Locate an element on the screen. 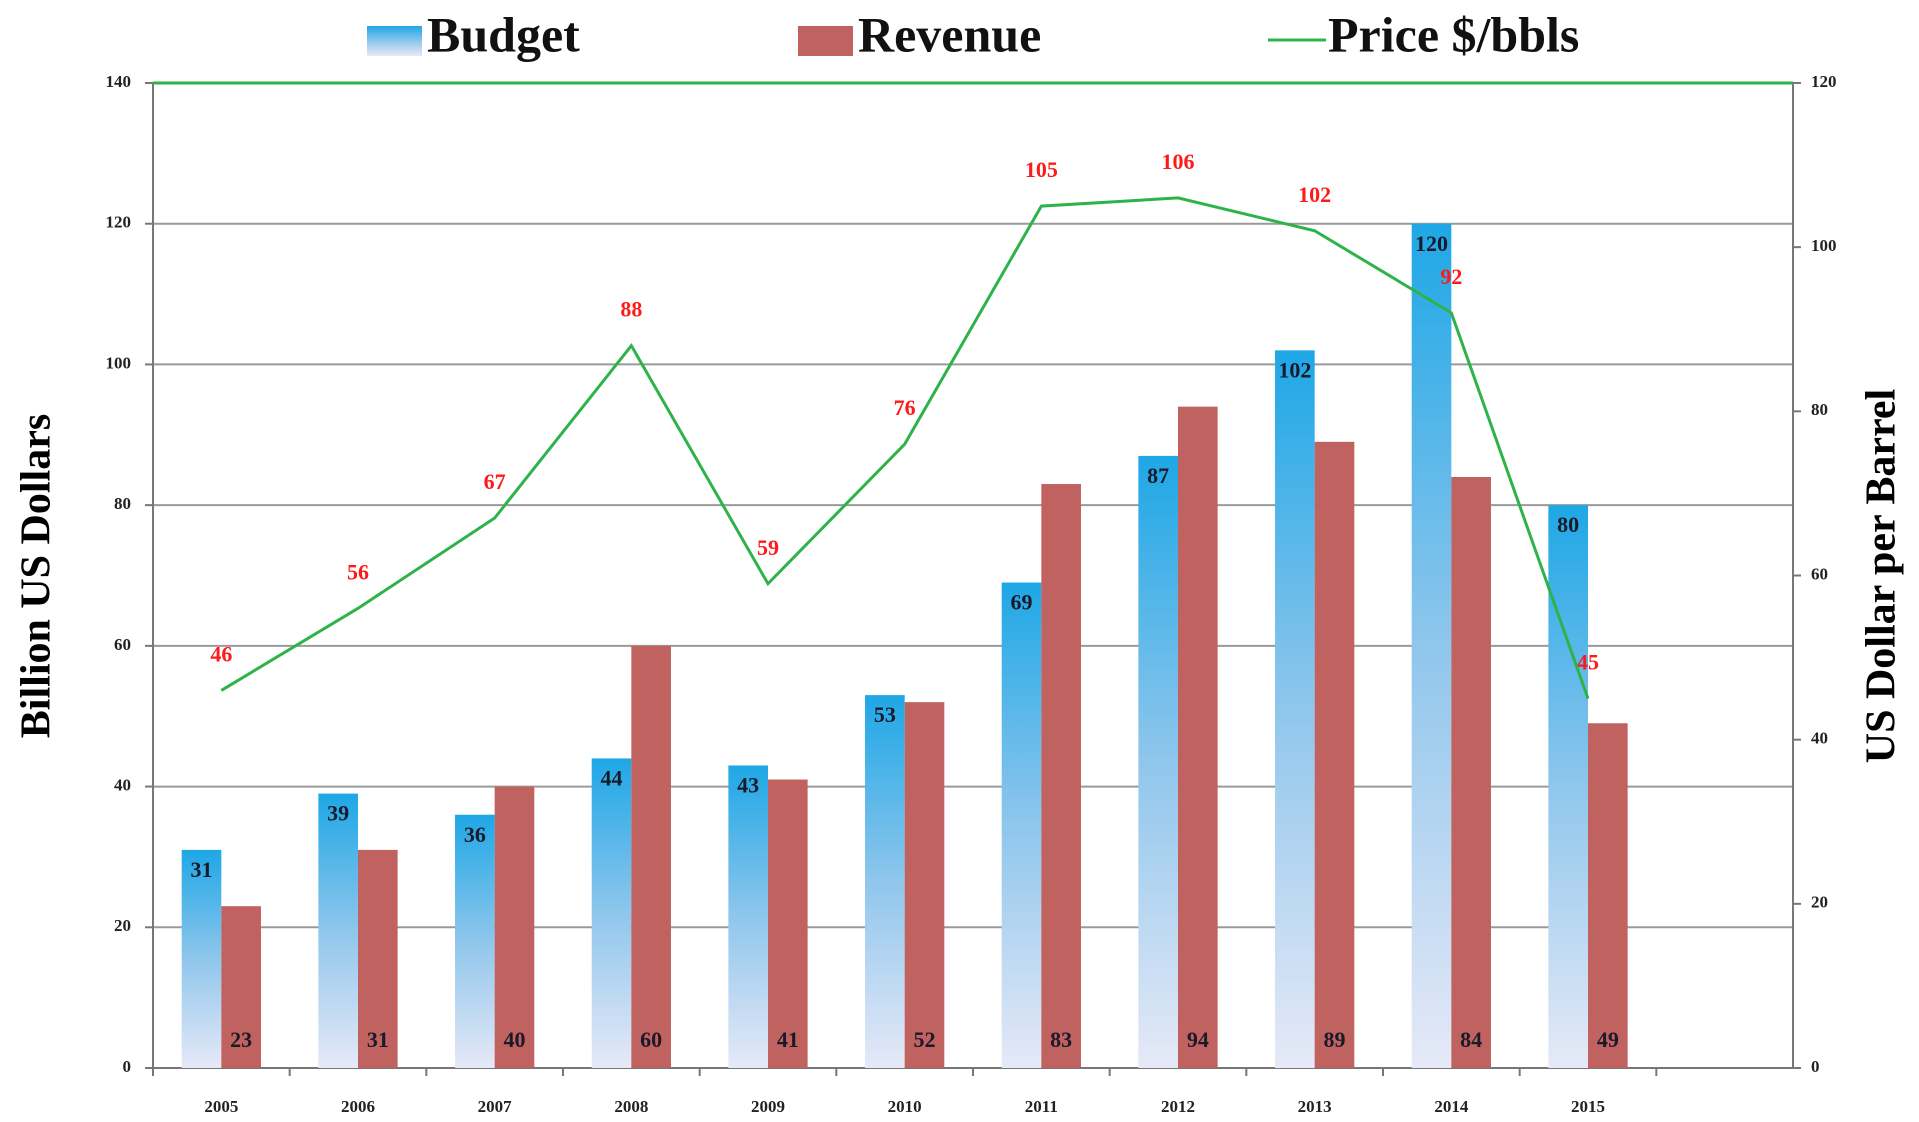 The image size is (1919, 1122). x-tick-label: 2006 is located at coordinates (358, 1106).